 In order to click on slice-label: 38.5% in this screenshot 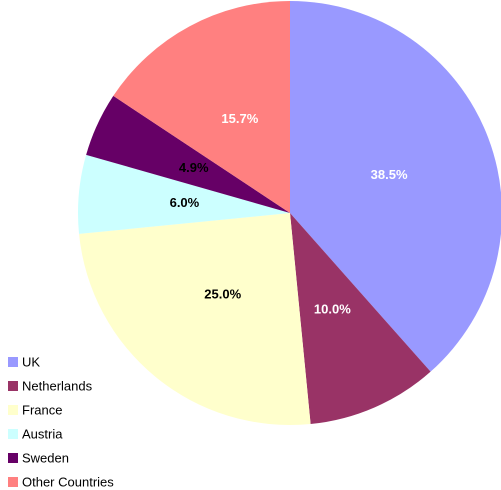, I will do `click(389, 174)`.